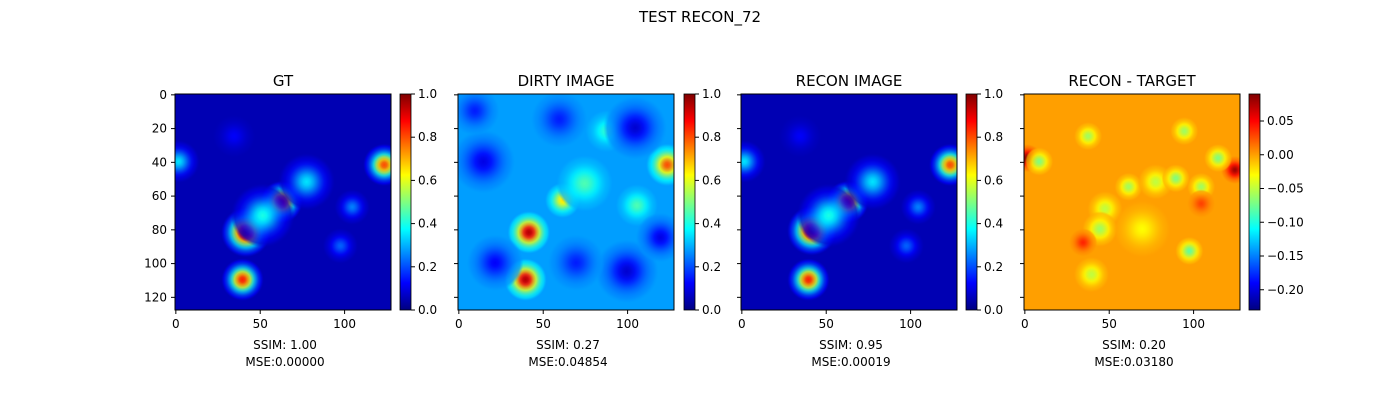  Describe the element at coordinates (566, 81) in the screenshot. I see `panel-title: DIRTY IMAGE` at that location.